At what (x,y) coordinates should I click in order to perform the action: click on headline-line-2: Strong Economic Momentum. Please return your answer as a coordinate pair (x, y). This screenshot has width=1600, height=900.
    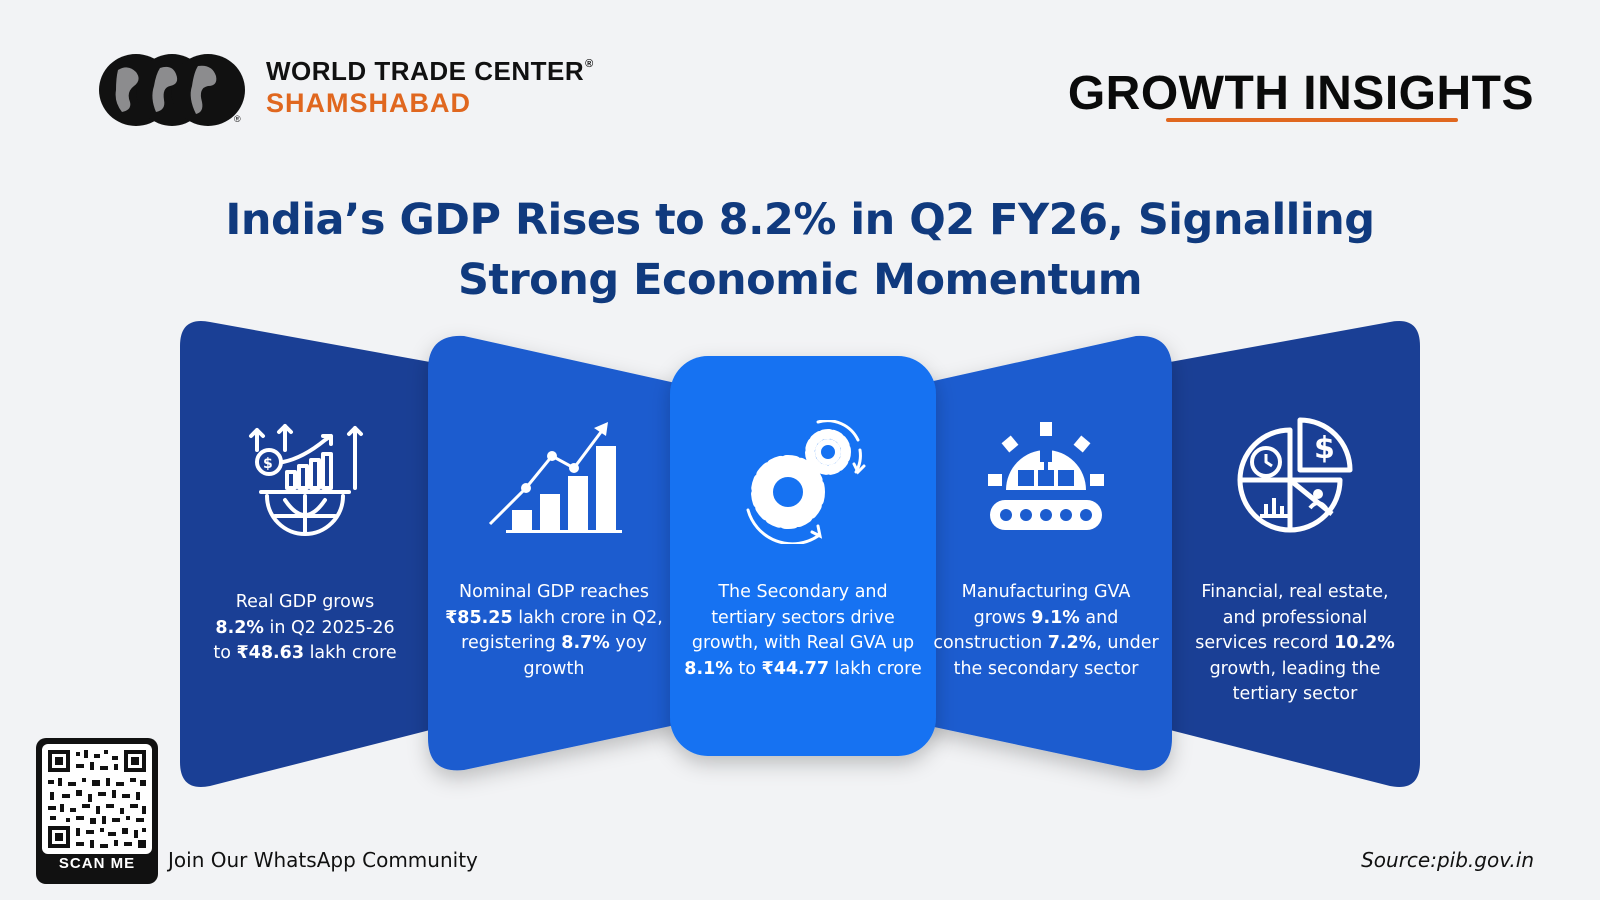
    Looking at the image, I should click on (800, 280).